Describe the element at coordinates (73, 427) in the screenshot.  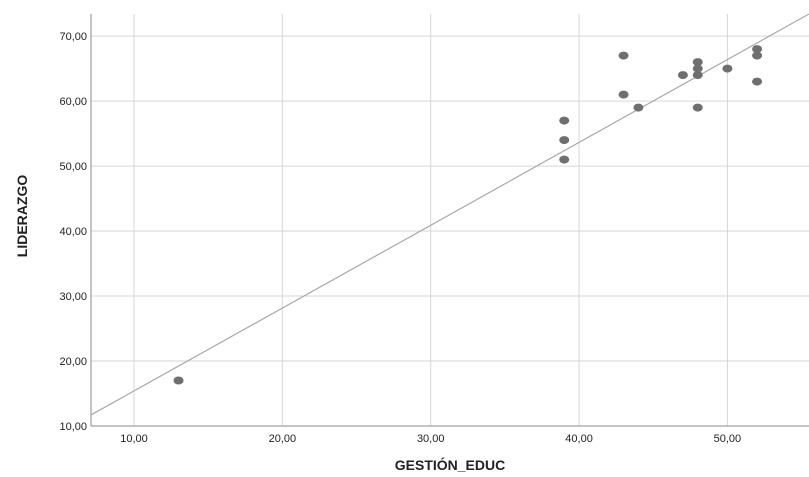
I see `y-tick-label: 10,00` at that location.